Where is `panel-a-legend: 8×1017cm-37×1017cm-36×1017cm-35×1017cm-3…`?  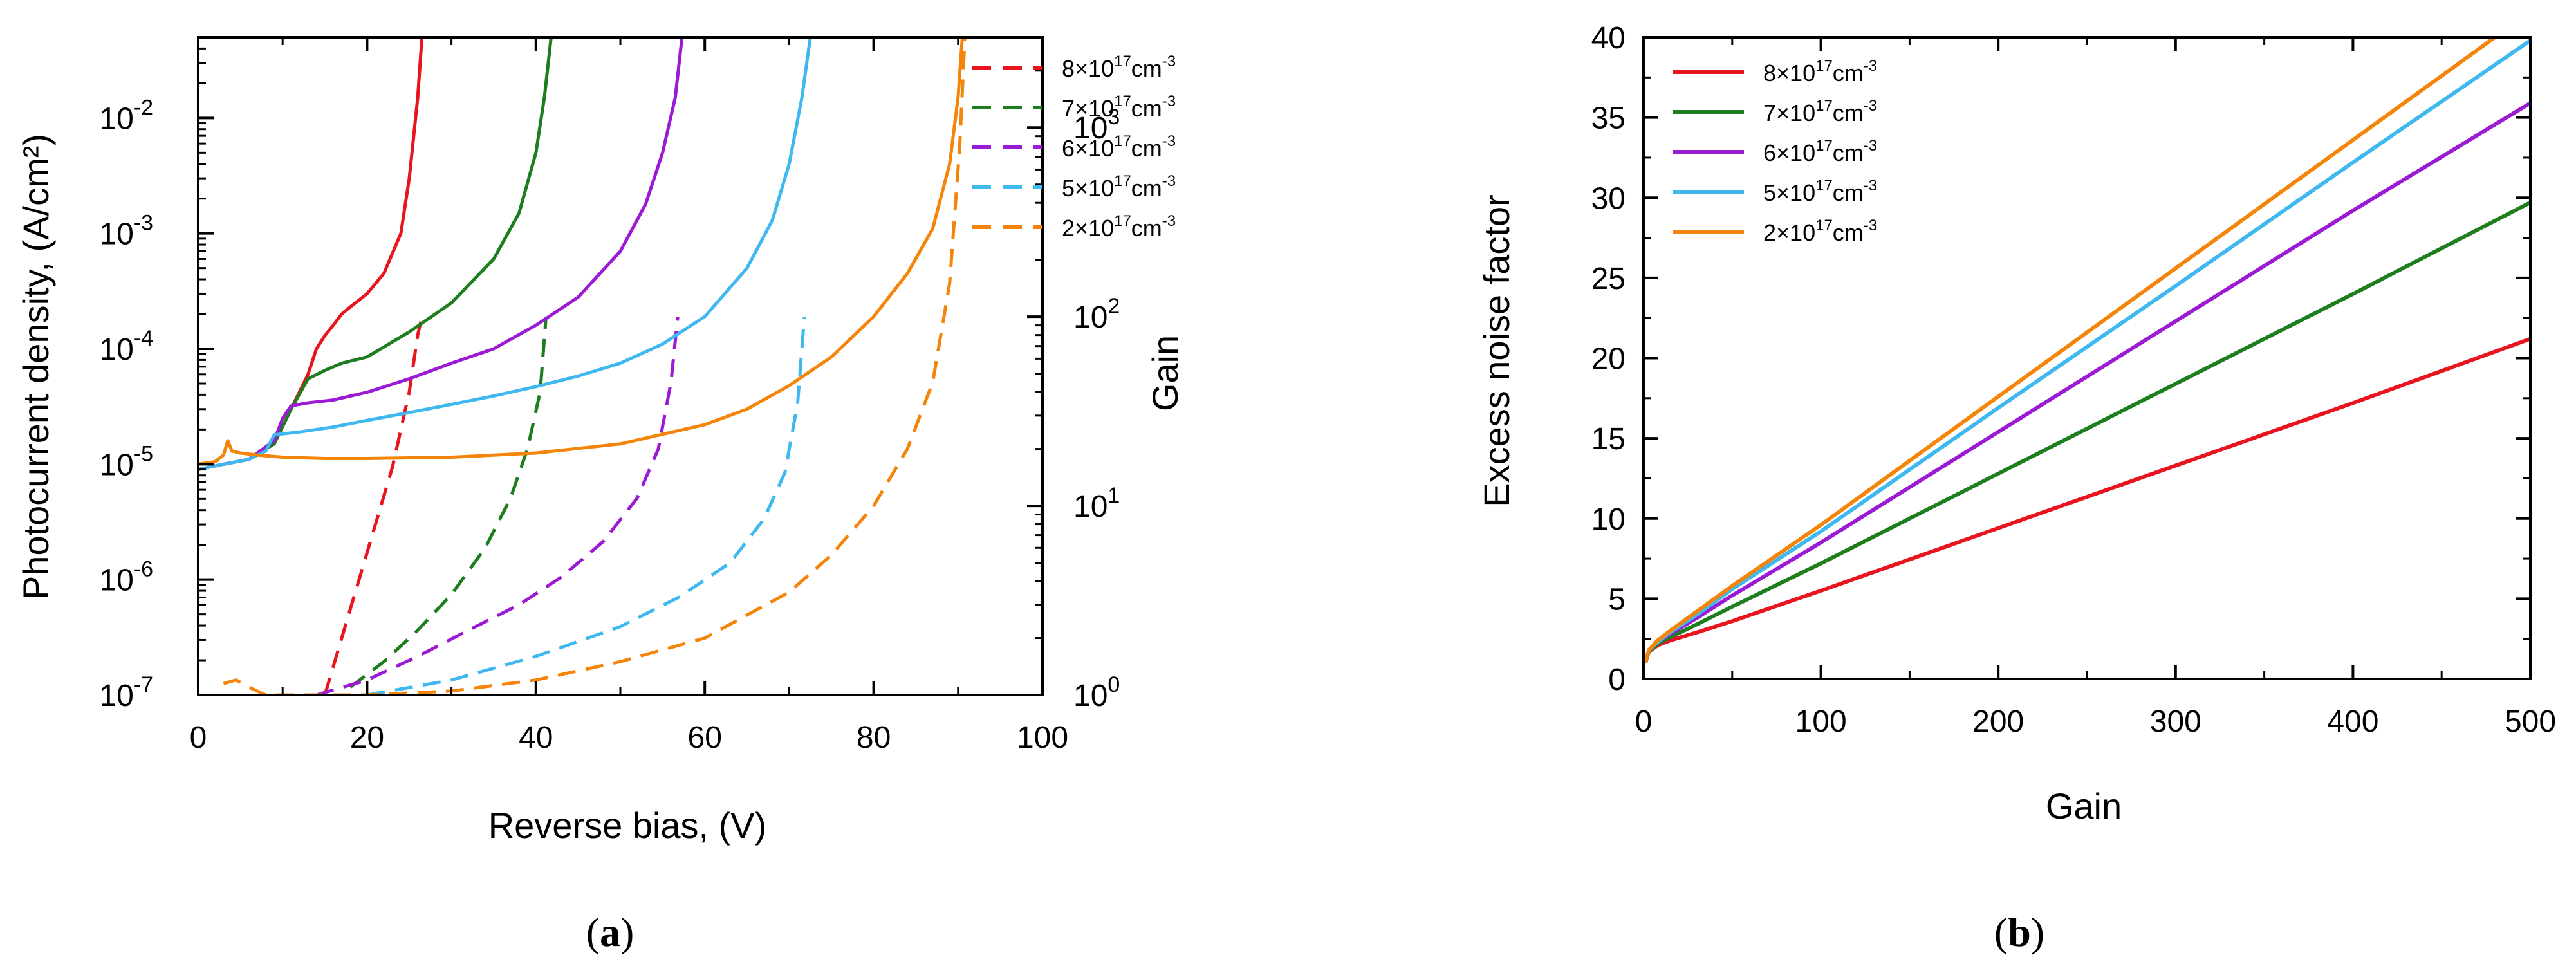 panel-a-legend: 8×1017cm-37×1017cm-36×1017cm-35×1017cm-3… is located at coordinates (1074, 147).